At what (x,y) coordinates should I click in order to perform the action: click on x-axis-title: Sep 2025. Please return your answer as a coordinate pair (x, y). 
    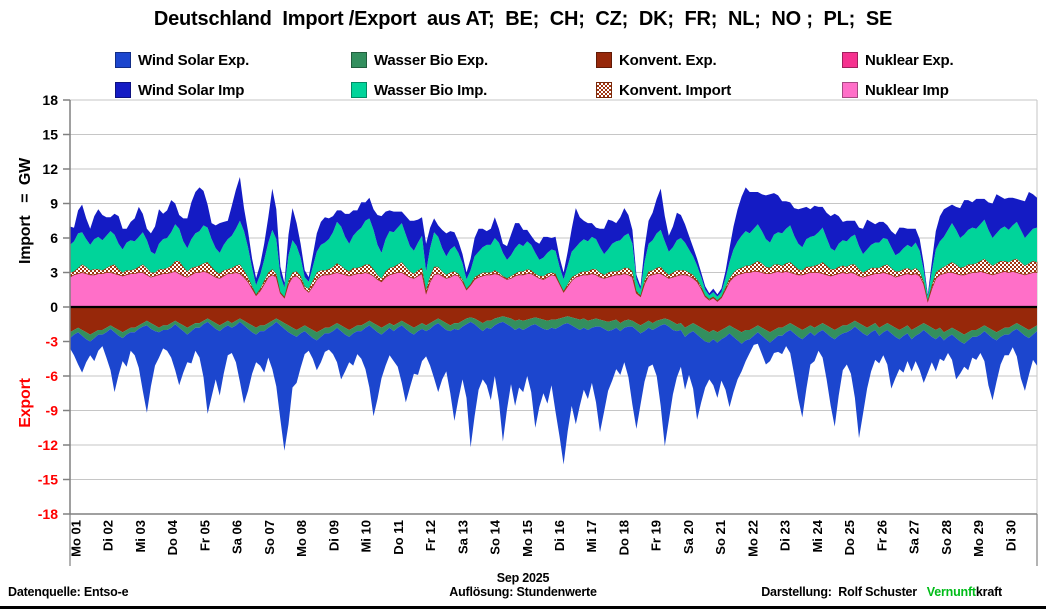
    Looking at the image, I should click on (523, 578).